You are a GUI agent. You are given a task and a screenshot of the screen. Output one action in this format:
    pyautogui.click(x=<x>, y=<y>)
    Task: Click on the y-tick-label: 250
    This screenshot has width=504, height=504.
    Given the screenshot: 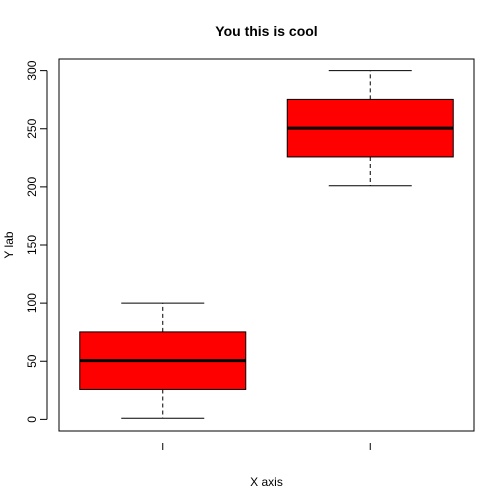 What is the action you would take?
    pyautogui.click(x=32, y=128)
    